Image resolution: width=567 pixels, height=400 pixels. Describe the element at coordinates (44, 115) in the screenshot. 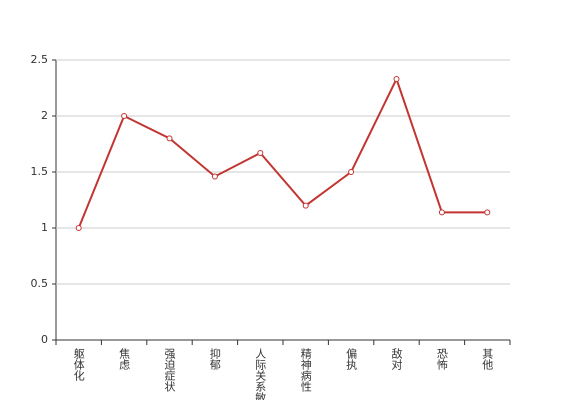

I see `y-tick-label: 2` at that location.